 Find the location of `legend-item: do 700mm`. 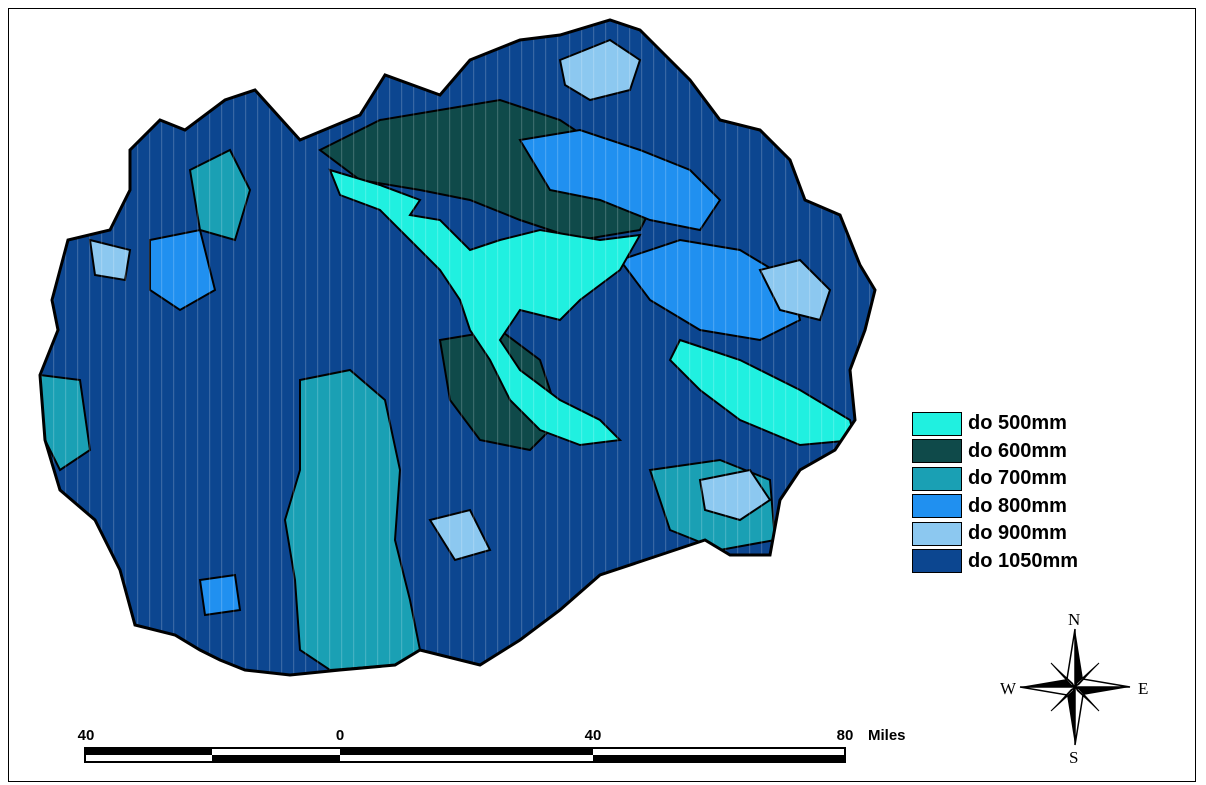

legend-item: do 700mm is located at coordinates (995, 479).